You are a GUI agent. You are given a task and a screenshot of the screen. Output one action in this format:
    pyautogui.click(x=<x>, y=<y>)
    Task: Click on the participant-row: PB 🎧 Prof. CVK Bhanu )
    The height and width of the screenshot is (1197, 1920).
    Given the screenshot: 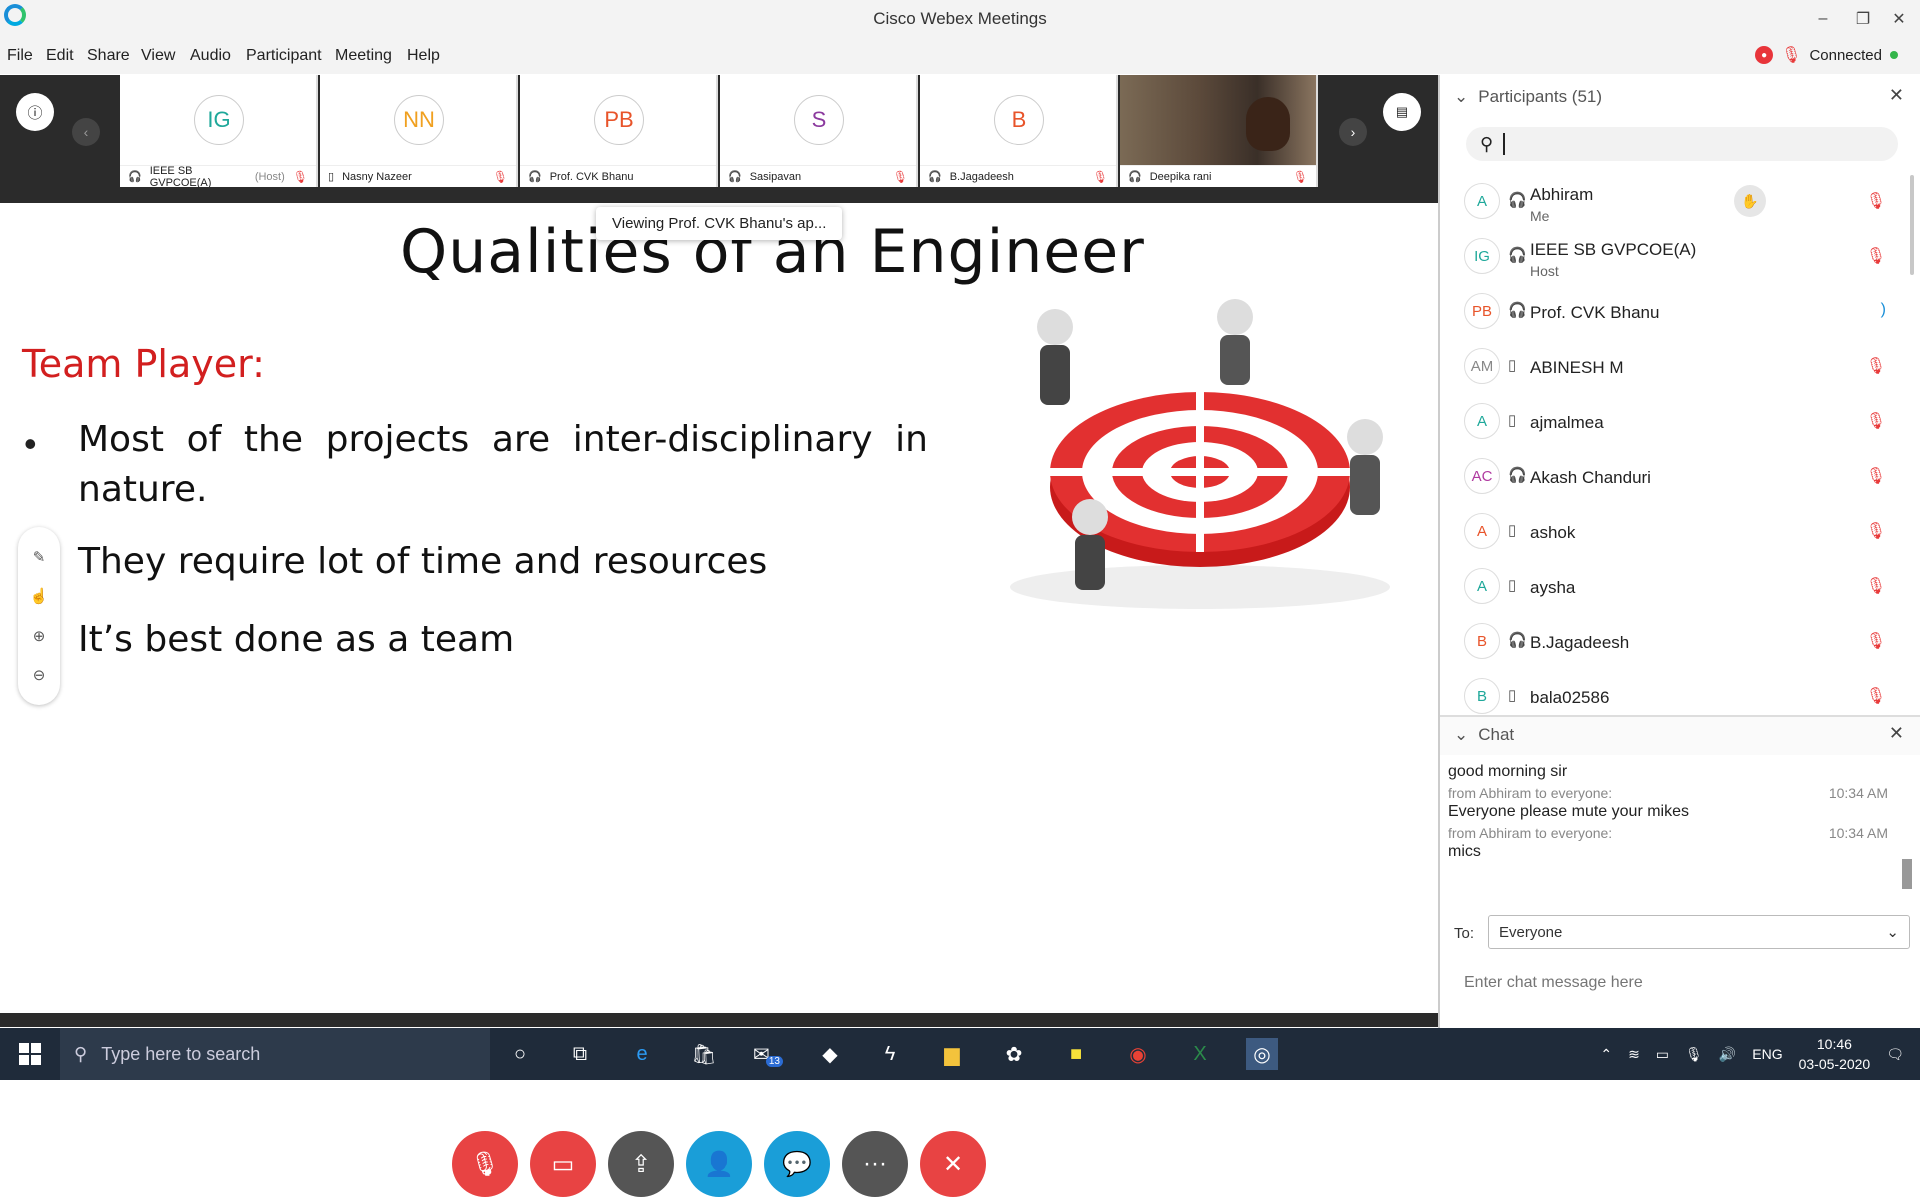 What is the action you would take?
    pyautogui.click(x=1684, y=312)
    